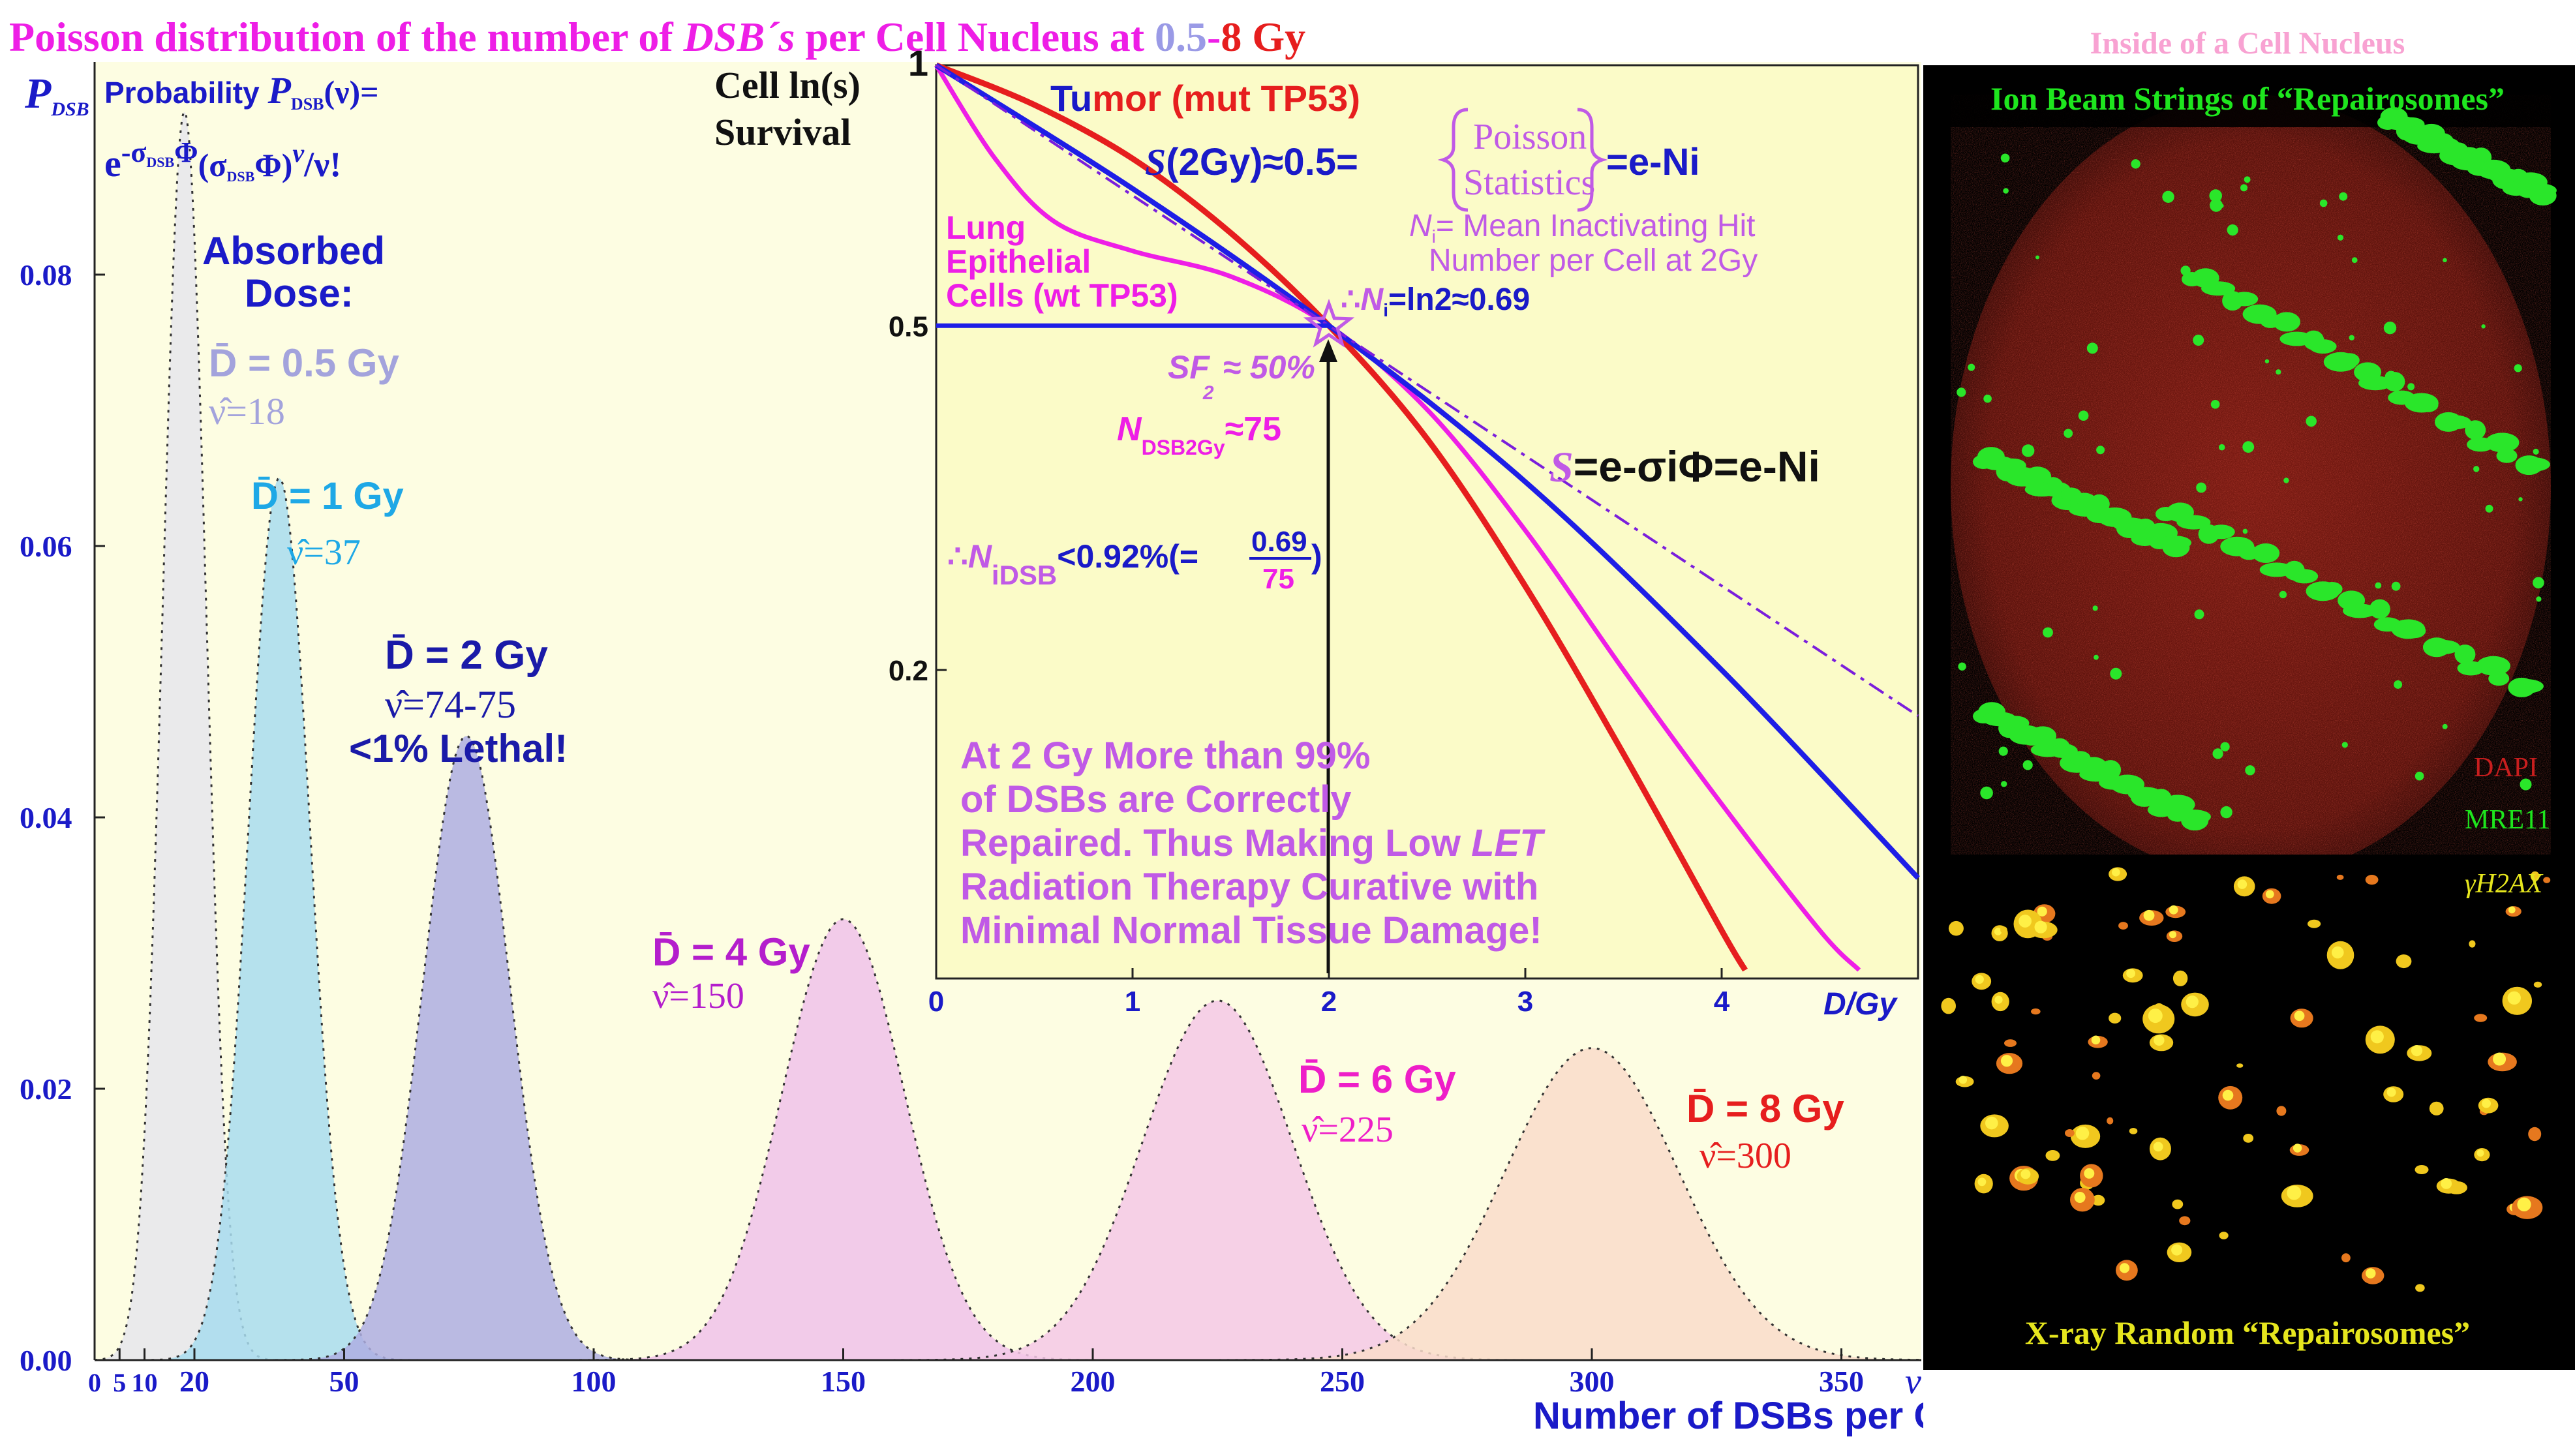  I want to click on conclusion-line4: Radiation Therapy Curative with, so click(1249, 887).